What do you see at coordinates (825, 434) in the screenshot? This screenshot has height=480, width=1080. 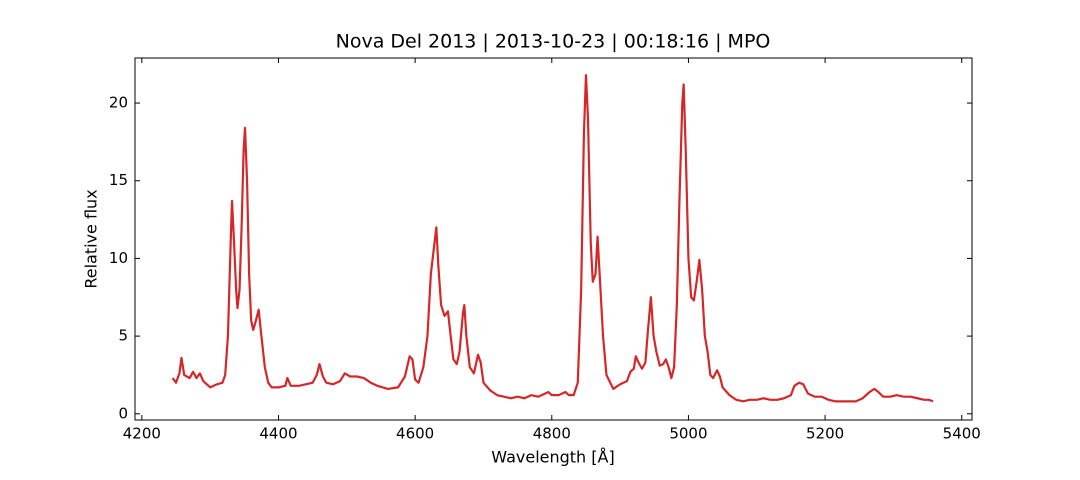 I see `x-tick-label: 5200` at bounding box center [825, 434].